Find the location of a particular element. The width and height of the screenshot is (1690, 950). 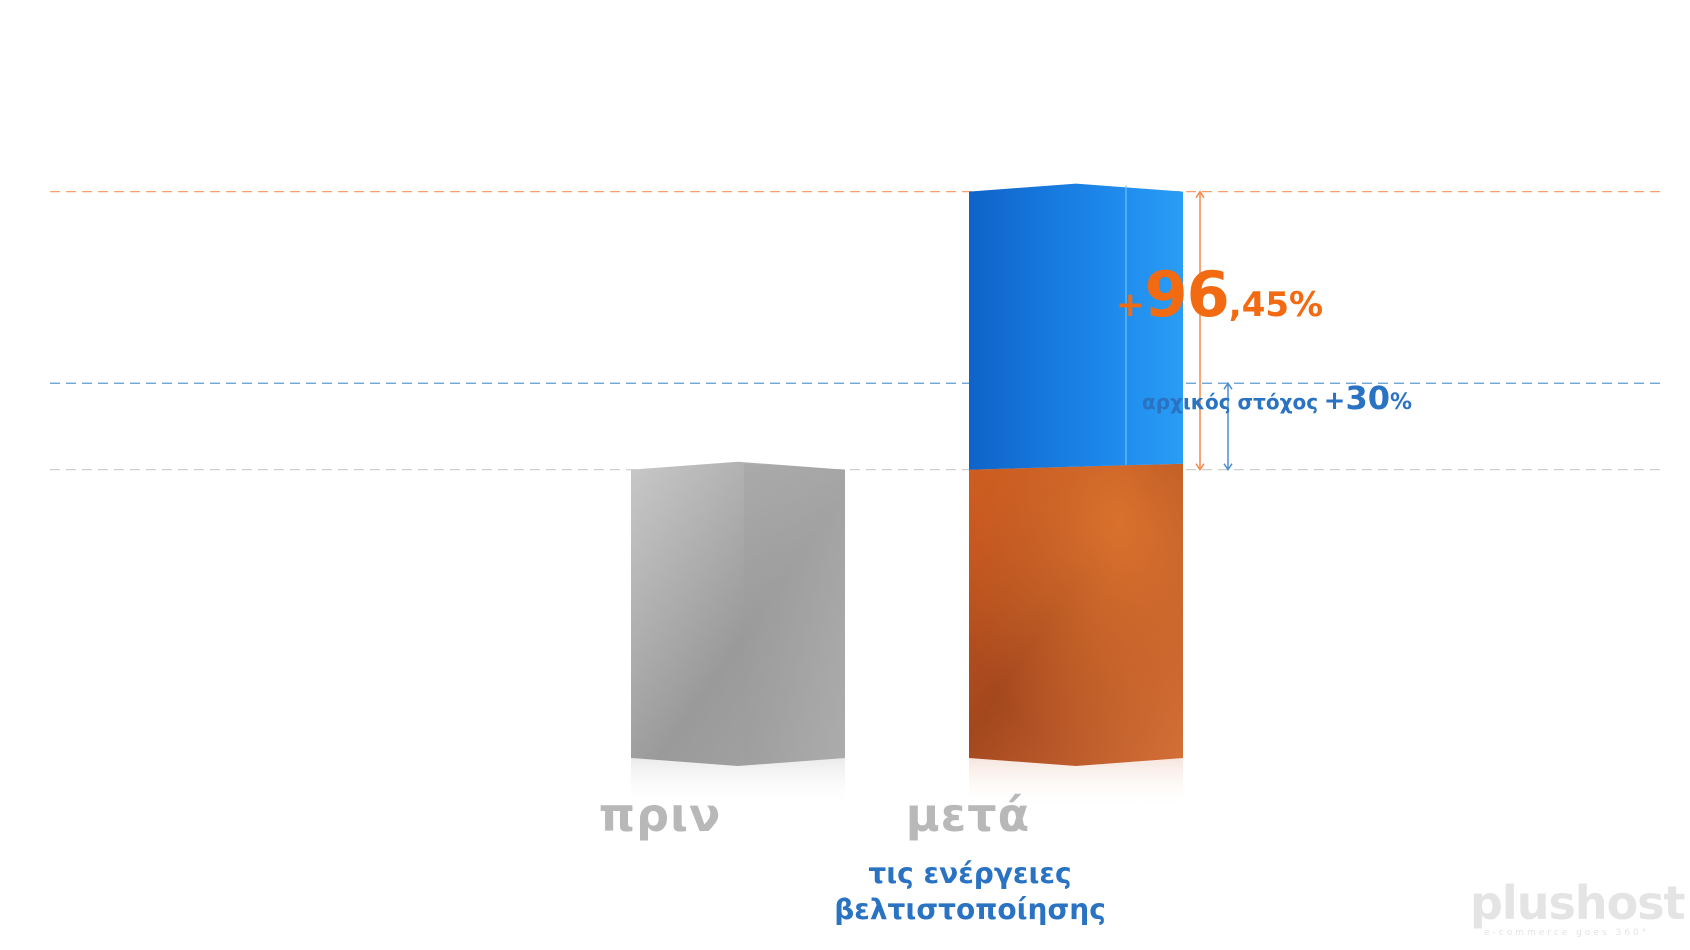

increase-label: +96,45% is located at coordinates (1219, 294).